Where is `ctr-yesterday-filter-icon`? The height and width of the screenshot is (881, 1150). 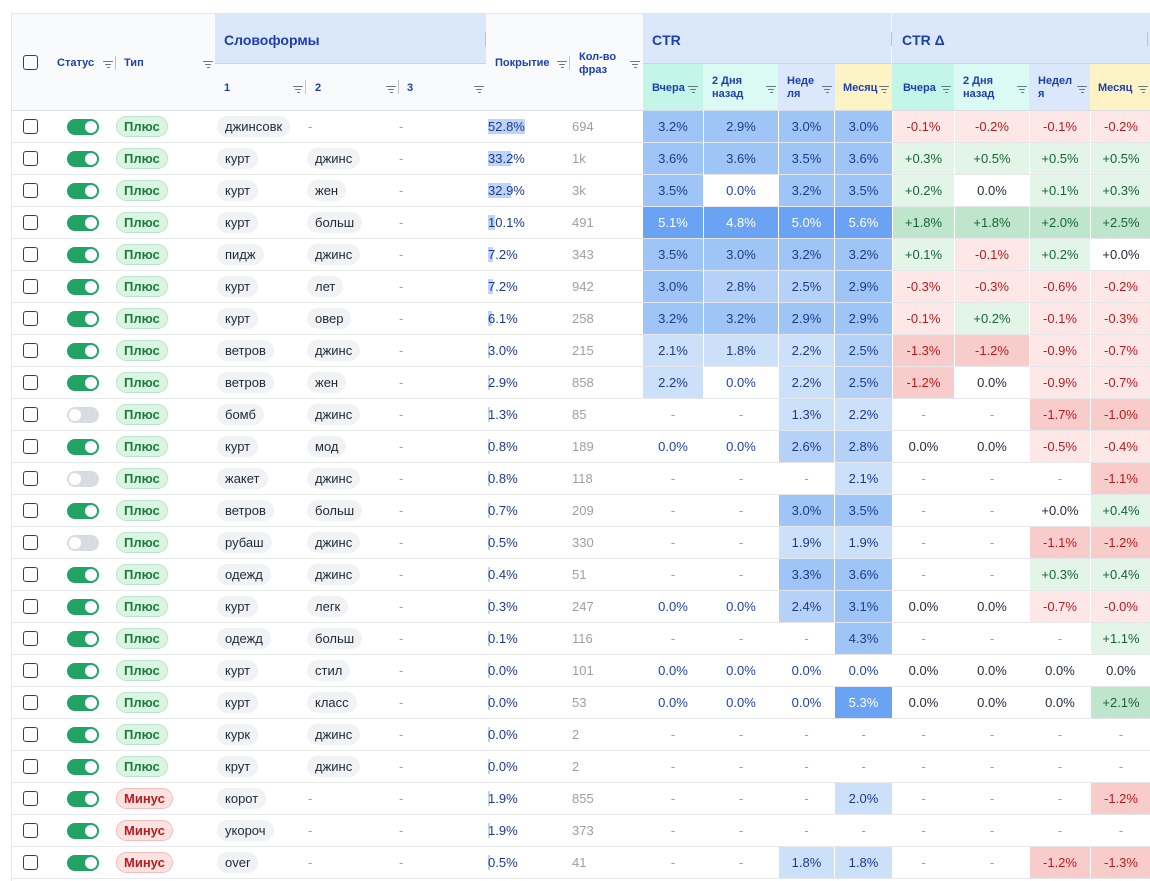 ctr-yesterday-filter-icon is located at coordinates (693, 90).